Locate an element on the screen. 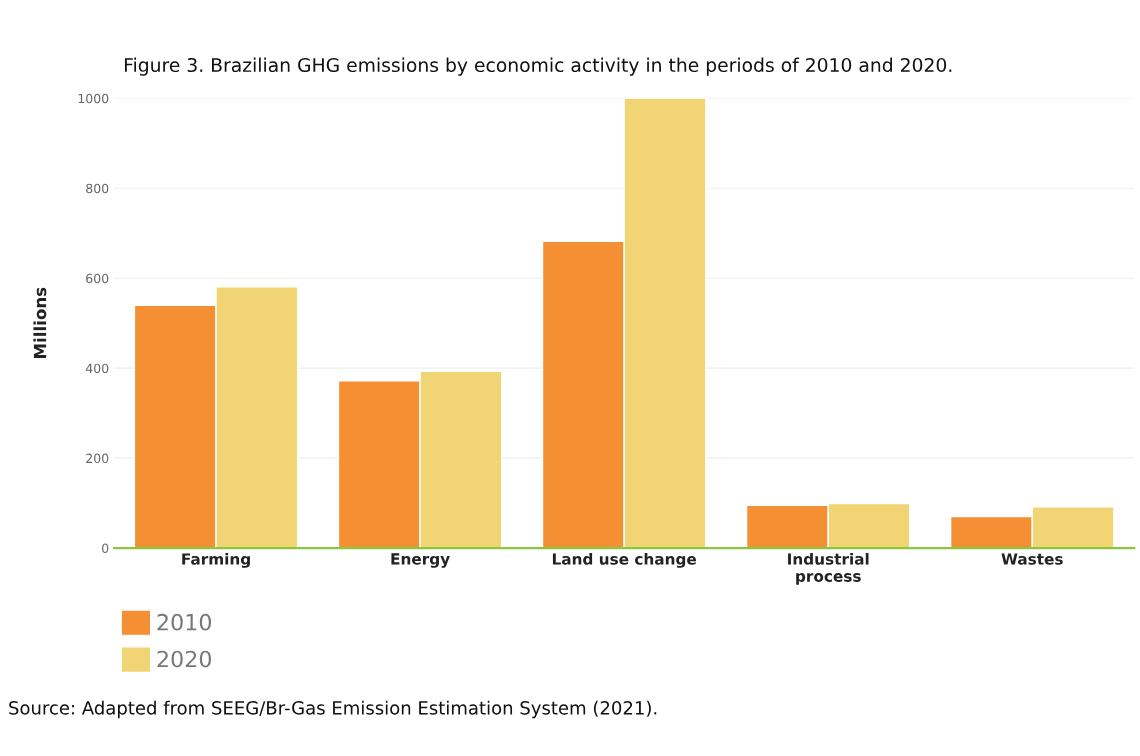 The image size is (1140, 756). y-tick-label: 0 is located at coordinates (105, 548).